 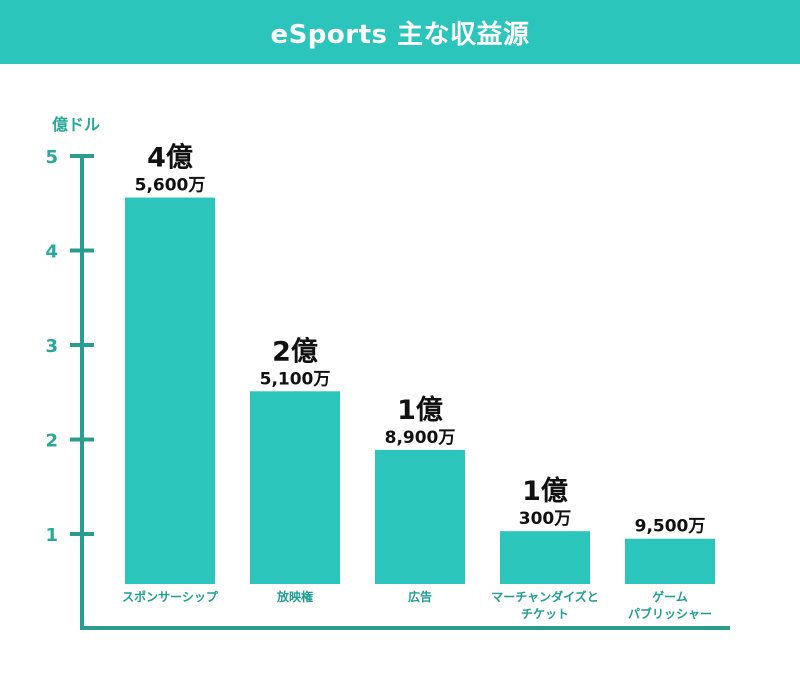 I want to click on data-label-big: 4億, so click(x=170, y=158).